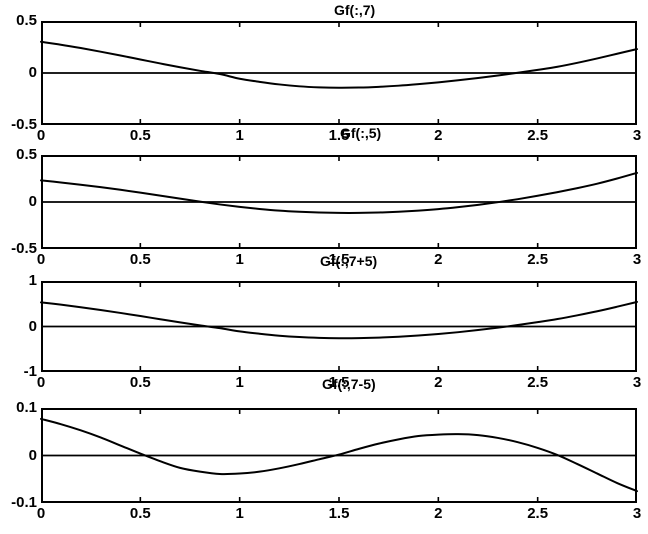  What do you see at coordinates (30, 371) in the screenshot?
I see `ytick-label: -1` at bounding box center [30, 371].